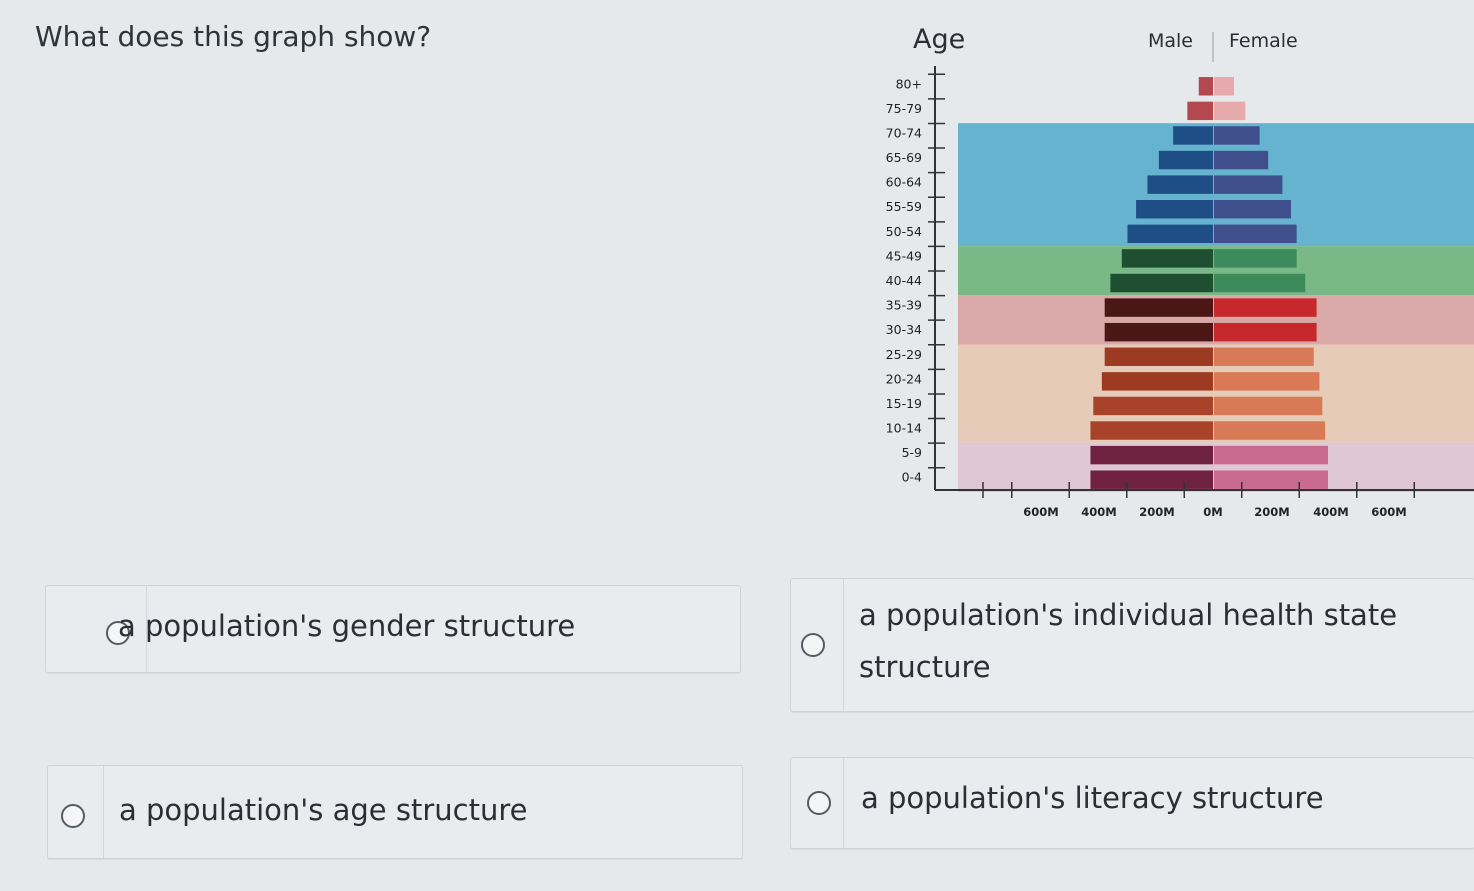  What do you see at coordinates (904, 354) in the screenshot?
I see `y-tick-label: 25-29` at bounding box center [904, 354].